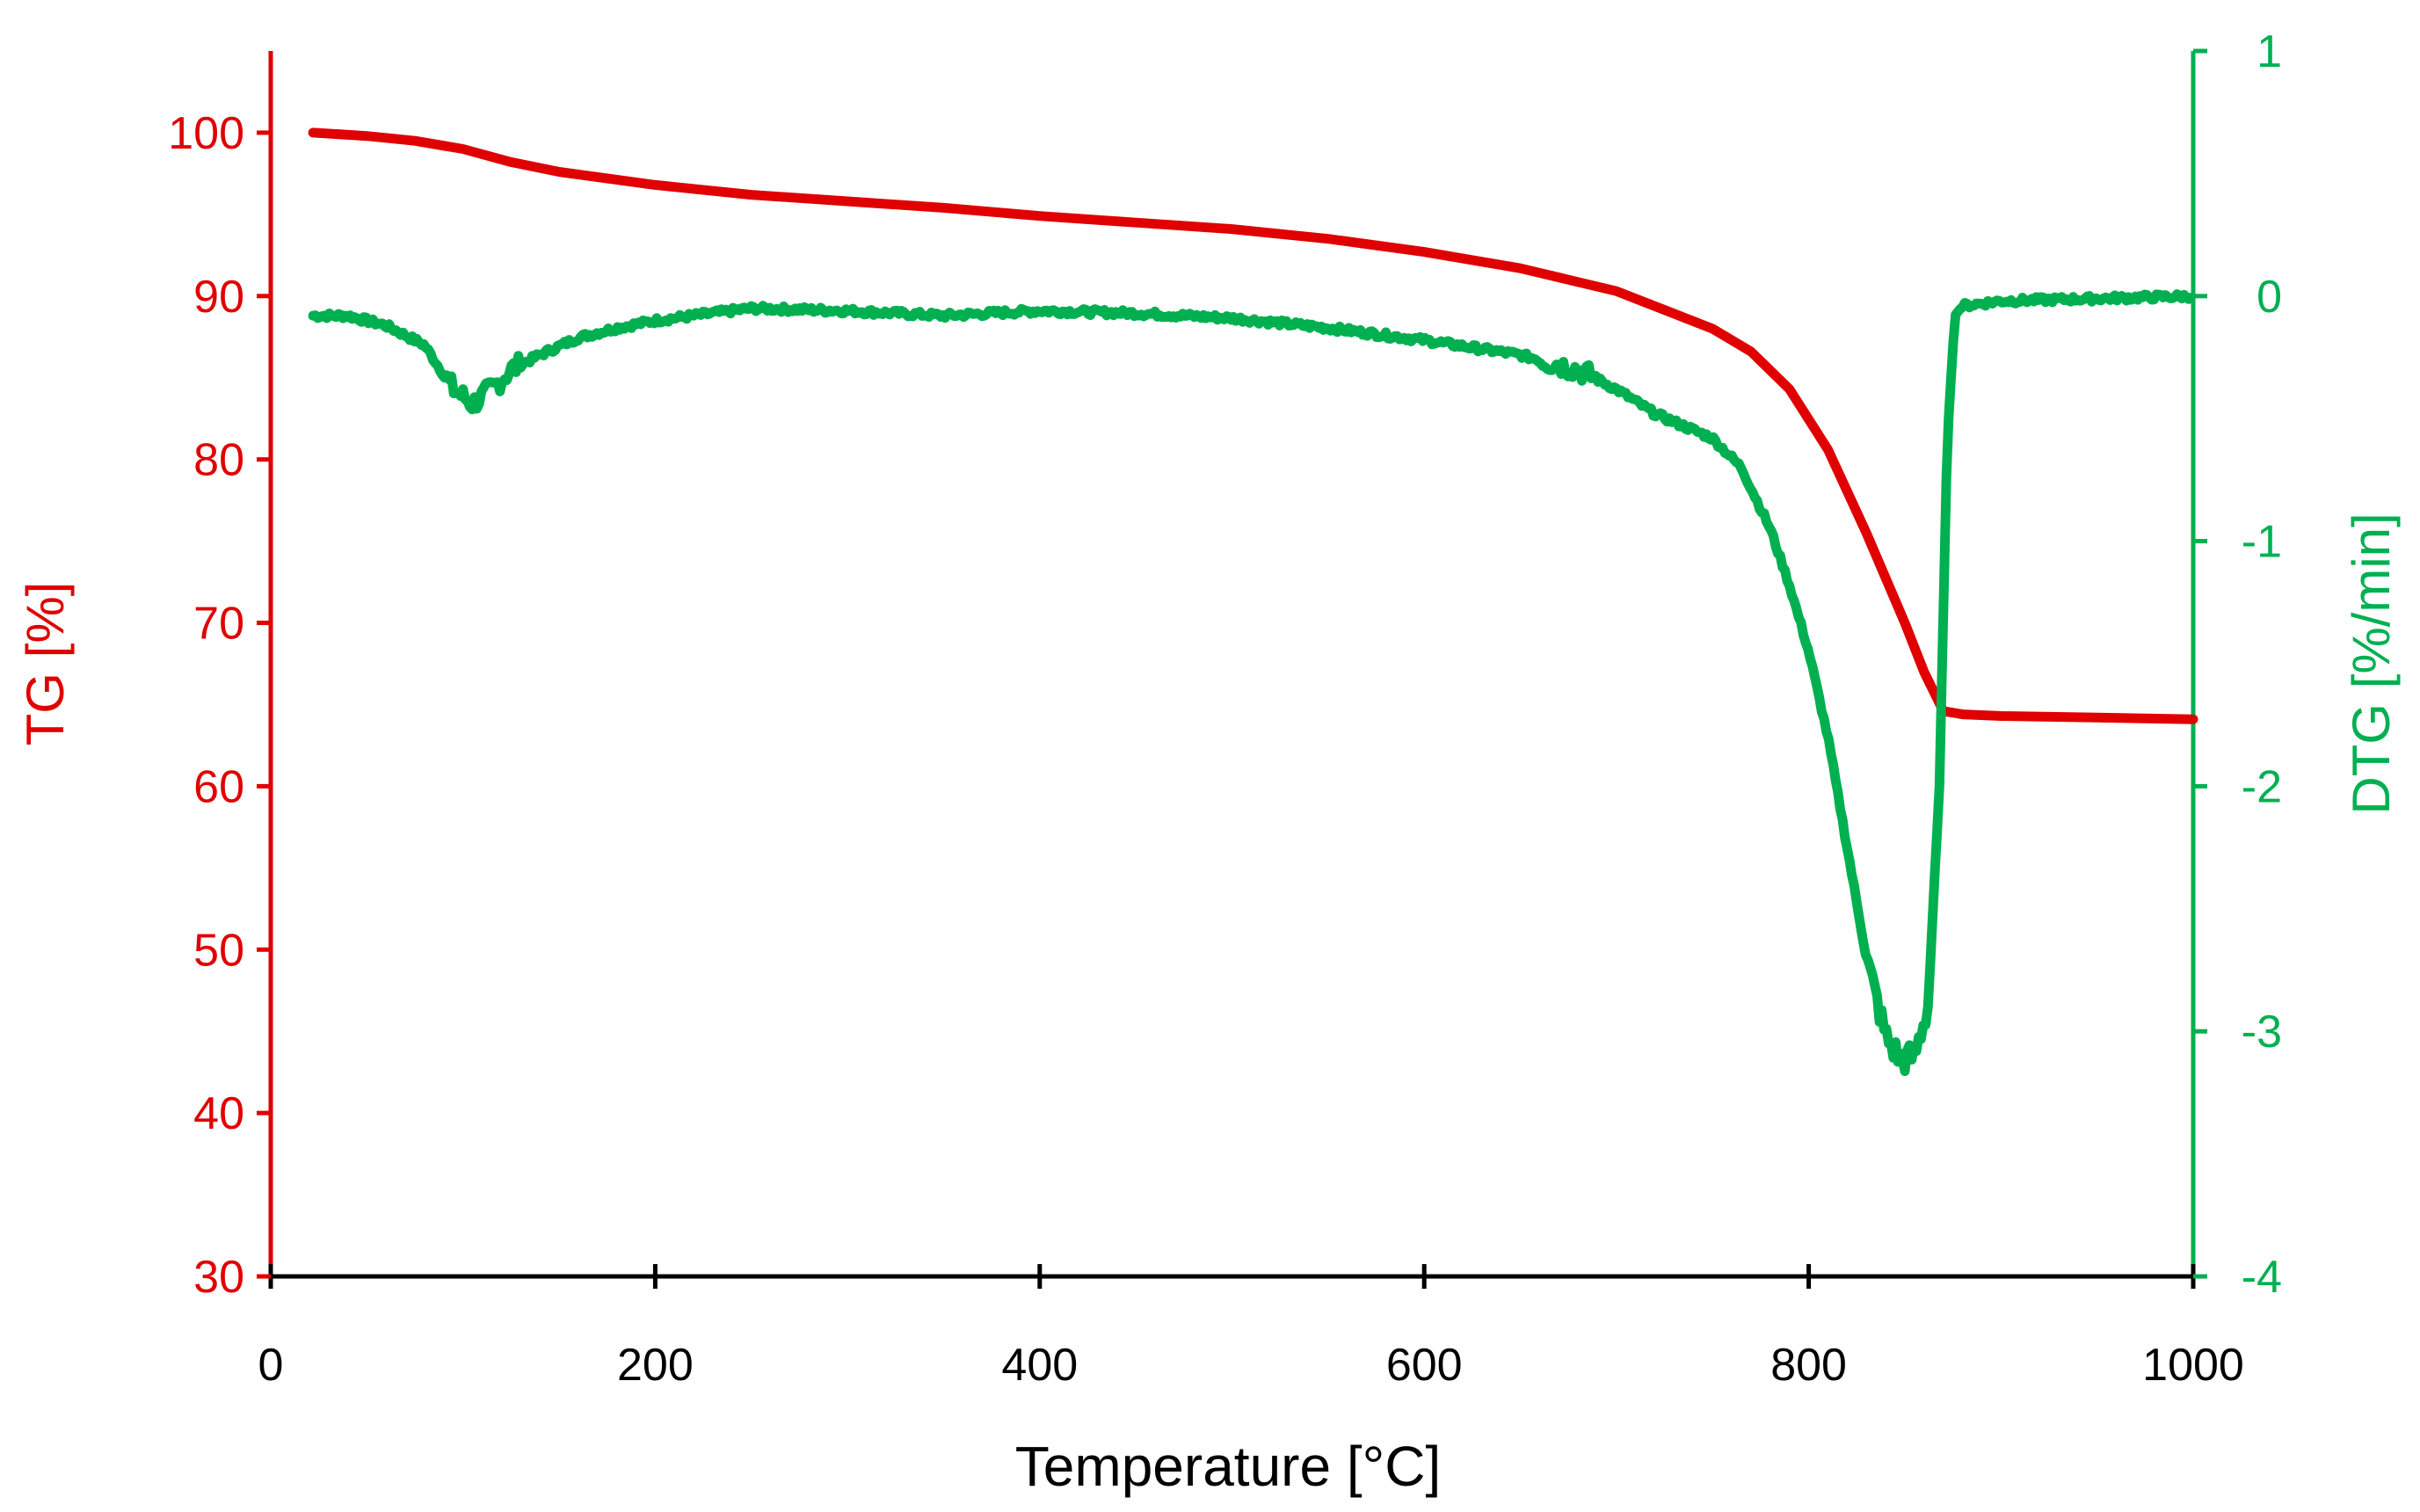 The width and height of the screenshot is (2420, 1512). Describe the element at coordinates (2269, 52) in the screenshot. I see `y-right-tick-label: 1` at that location.